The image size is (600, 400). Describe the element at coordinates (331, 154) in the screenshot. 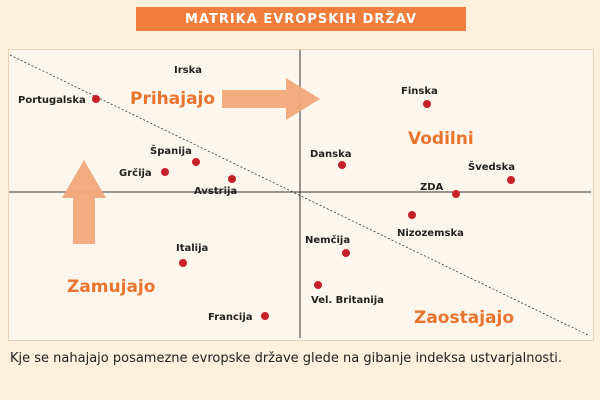

I see `country-label-danska: Danska` at that location.